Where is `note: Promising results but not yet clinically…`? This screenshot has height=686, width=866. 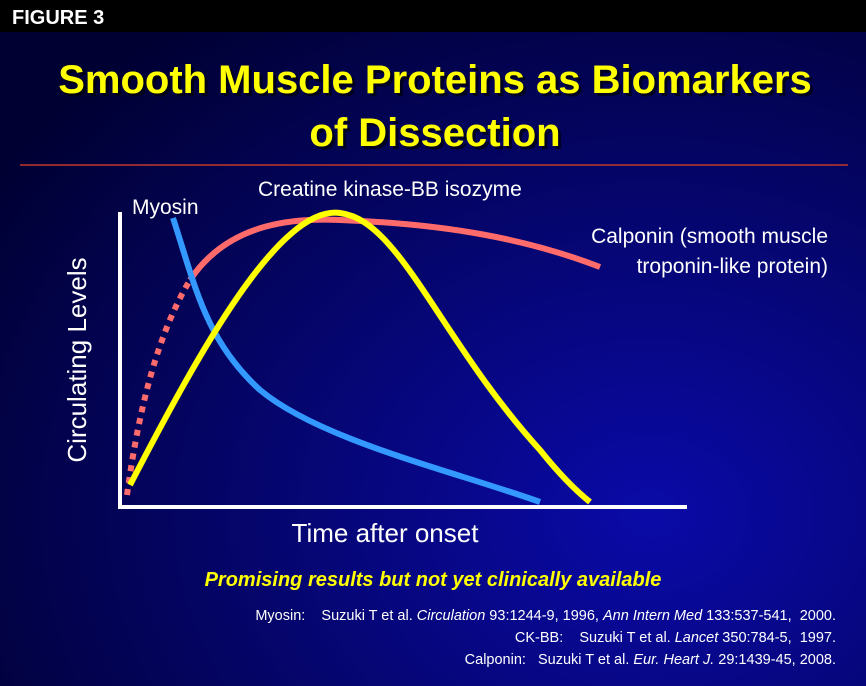
note: Promising results but not yet clinically… is located at coordinates (433, 580).